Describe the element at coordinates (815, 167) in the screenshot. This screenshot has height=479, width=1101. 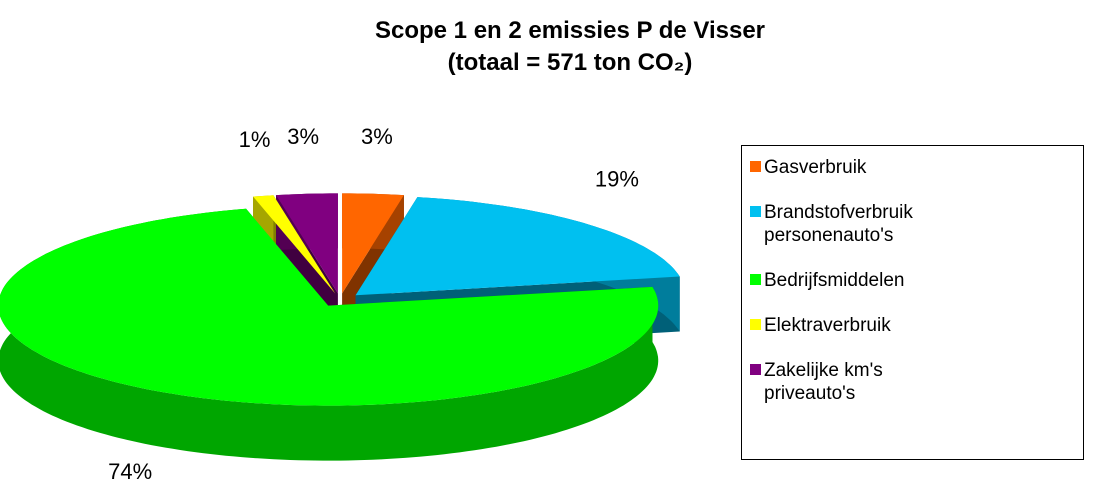
I see `legend-label: Gasverbruik` at that location.